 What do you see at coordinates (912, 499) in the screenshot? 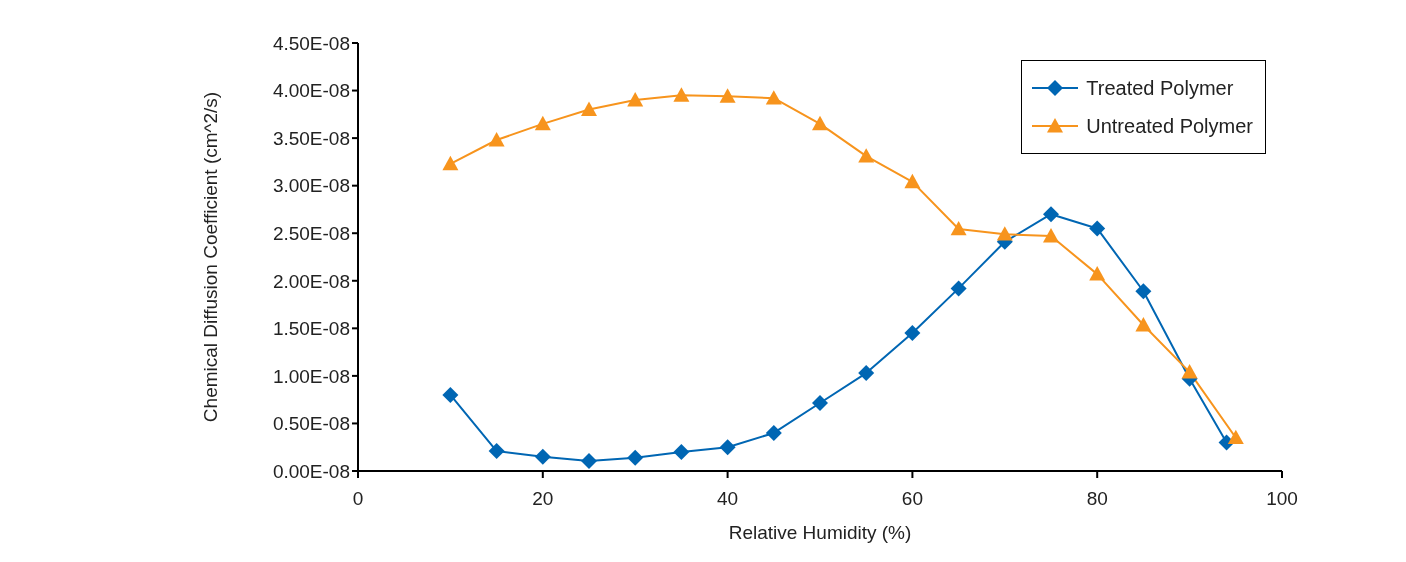
I see `x-tick-label: 60` at bounding box center [912, 499].